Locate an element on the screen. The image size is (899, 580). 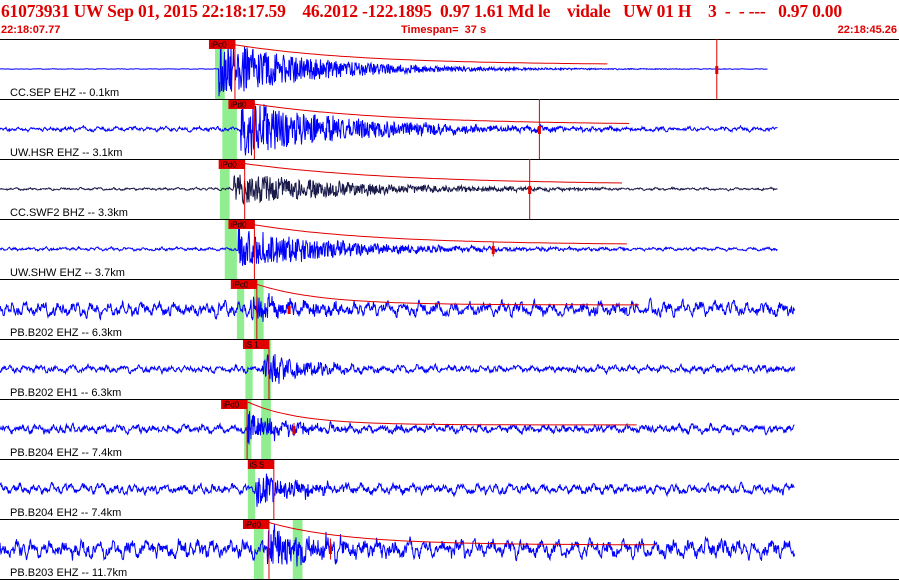
pick-label-2: iPd0 is located at coordinates (229, 165).